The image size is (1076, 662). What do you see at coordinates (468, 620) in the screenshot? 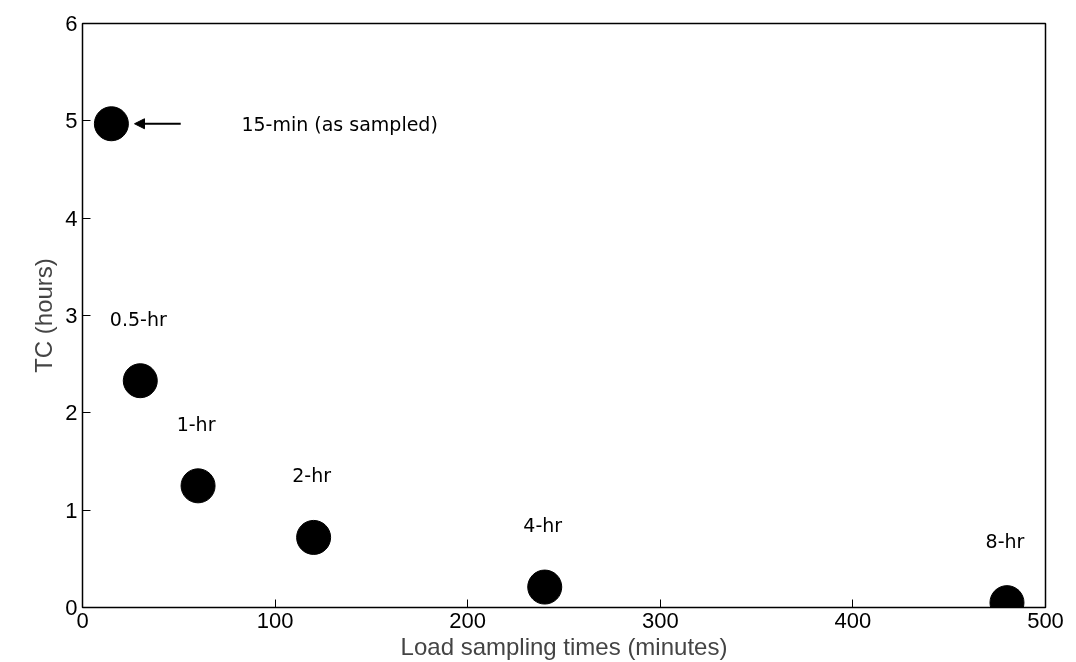
I see `x-tick-label: 200` at bounding box center [468, 620].